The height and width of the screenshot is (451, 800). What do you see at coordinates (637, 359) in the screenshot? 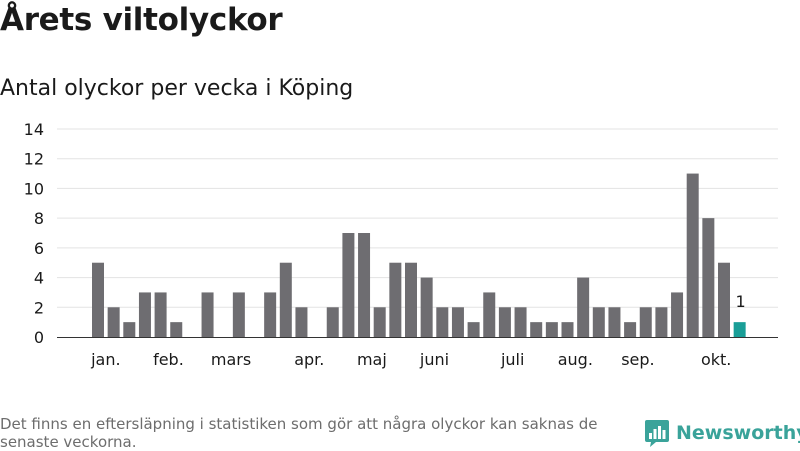
I see `x-tick-label: sep.` at bounding box center [637, 359].